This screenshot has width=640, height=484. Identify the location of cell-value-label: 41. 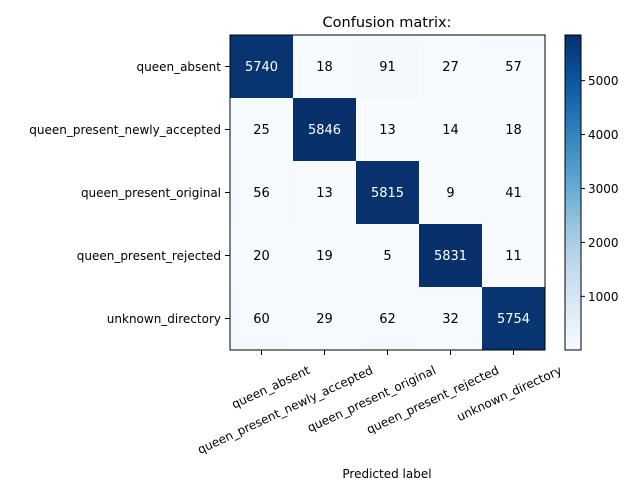
(513, 193).